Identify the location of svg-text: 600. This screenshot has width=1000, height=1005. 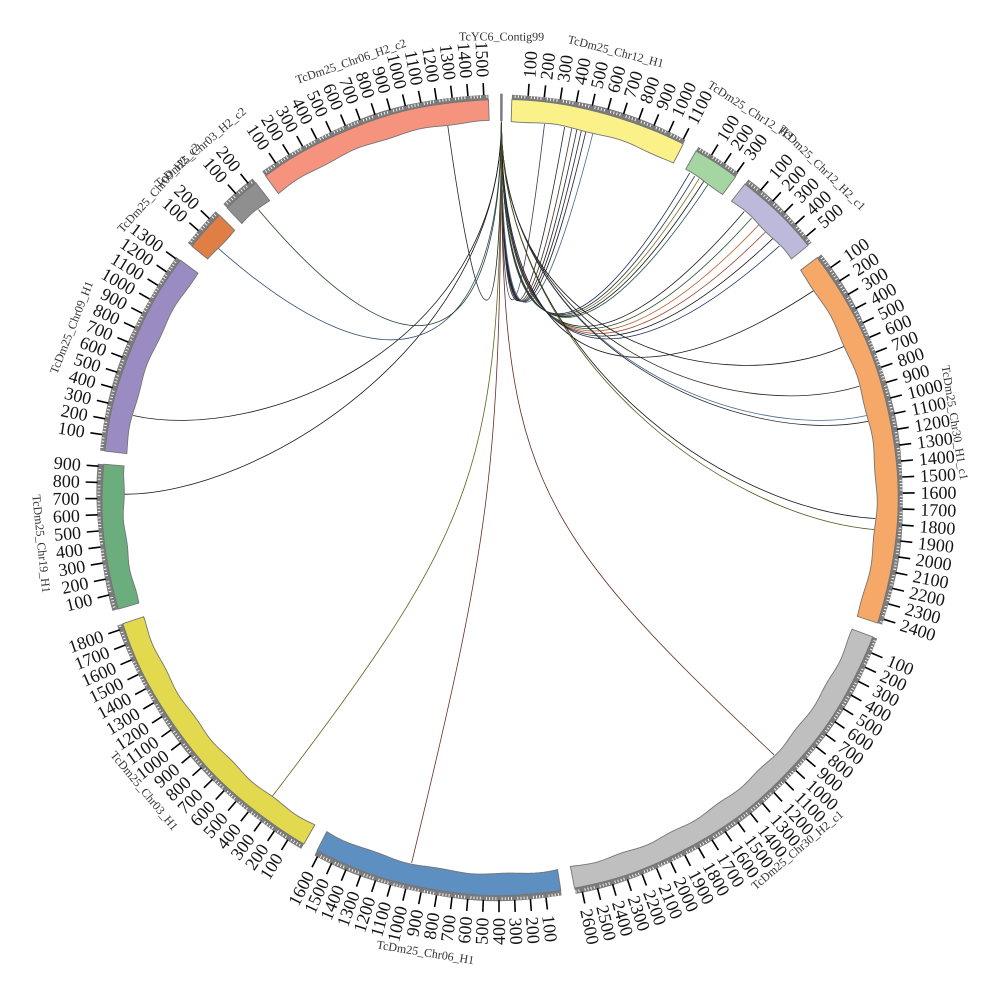
(66, 516).